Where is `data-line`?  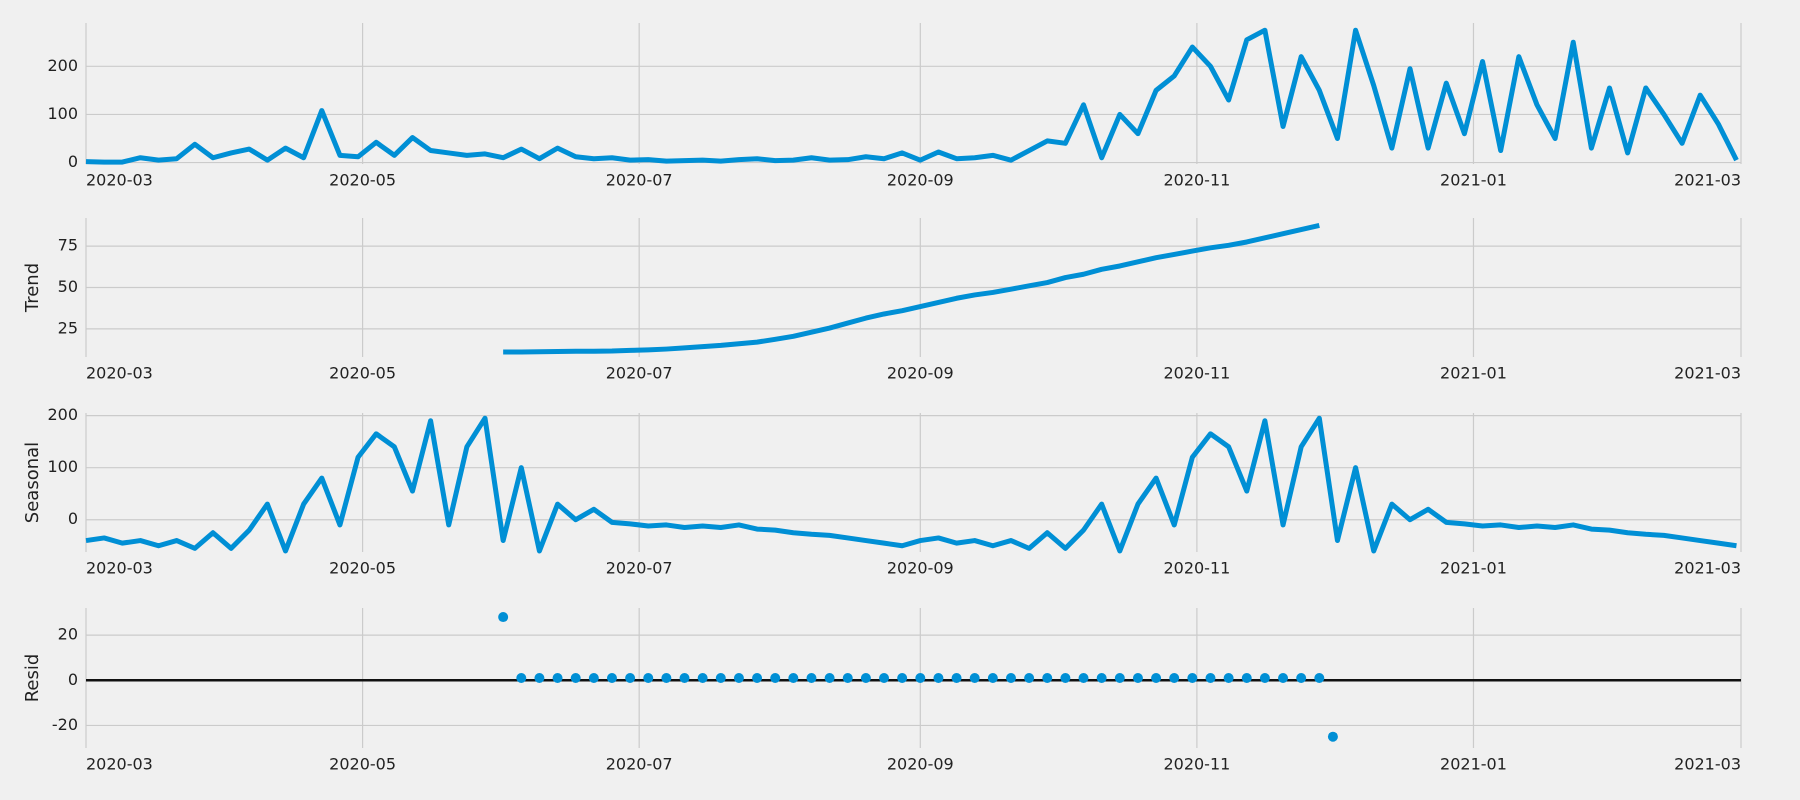 data-line is located at coordinates (911, 289).